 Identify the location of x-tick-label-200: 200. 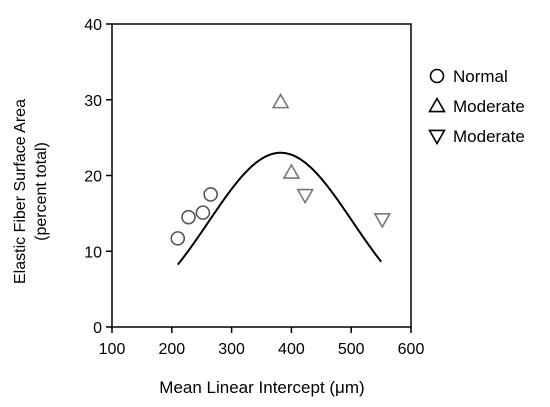
(171, 349).